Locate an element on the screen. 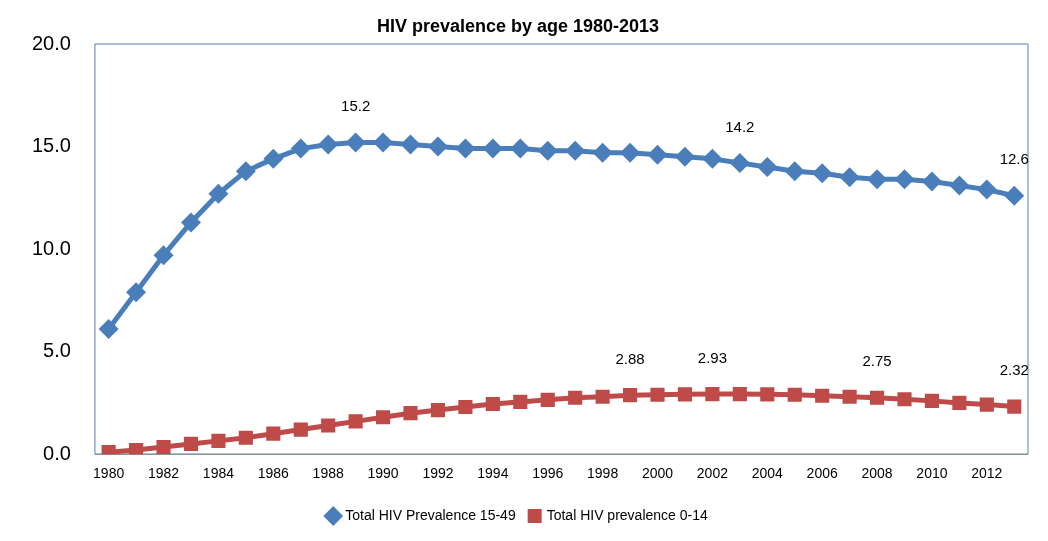 The height and width of the screenshot is (541, 1048). x-tick-label: 1982 is located at coordinates (163, 473).